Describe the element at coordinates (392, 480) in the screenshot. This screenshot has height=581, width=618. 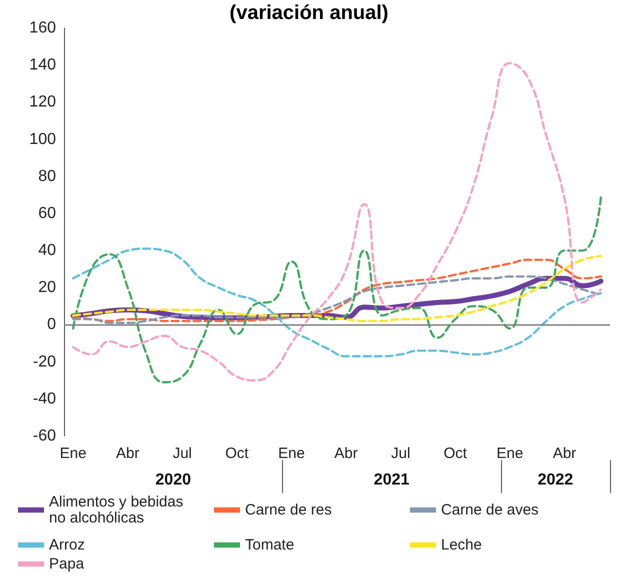
I see `text: 2021` at that location.